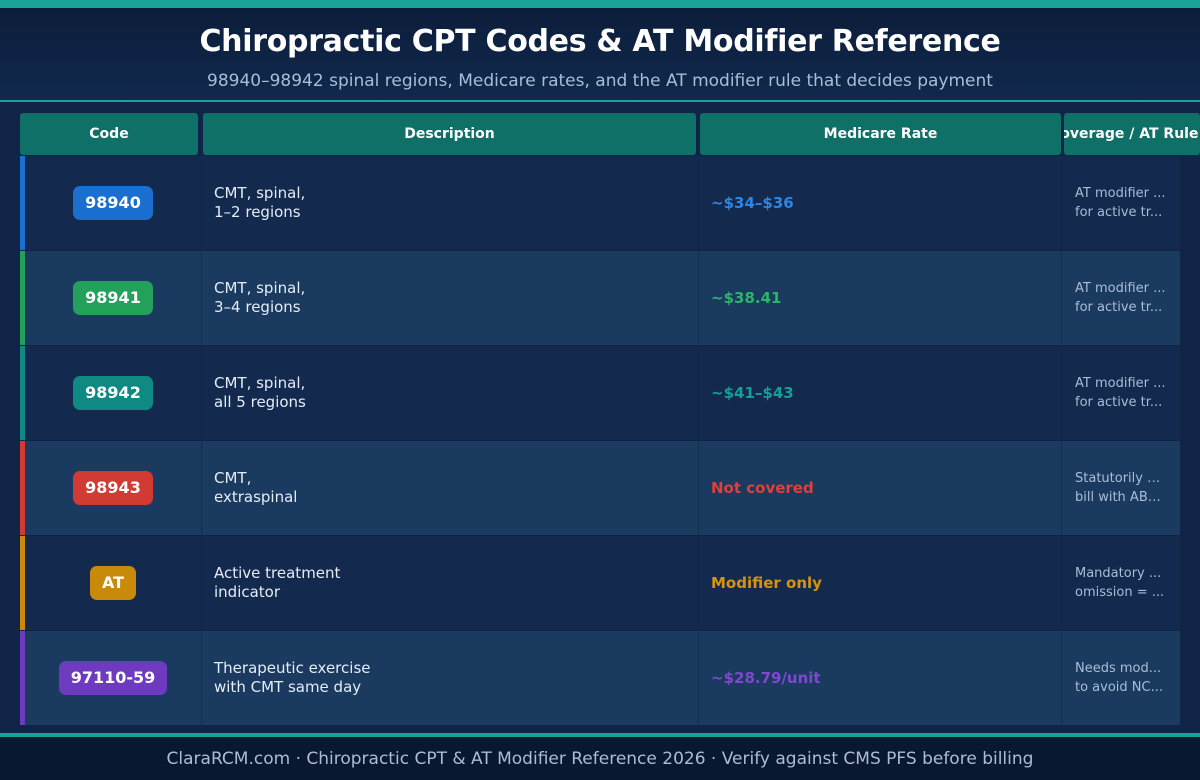  I want to click on description-cell: CMT, spinal, all 5 regions, so click(454, 393).